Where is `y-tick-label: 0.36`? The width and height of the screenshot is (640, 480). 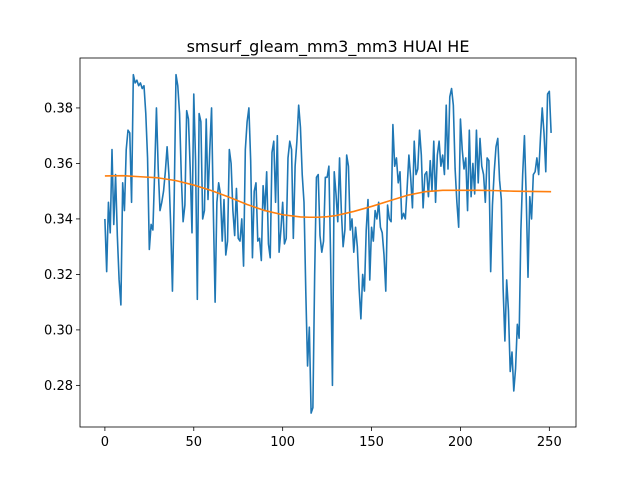
y-tick-label: 0.36 is located at coordinates (58, 164).